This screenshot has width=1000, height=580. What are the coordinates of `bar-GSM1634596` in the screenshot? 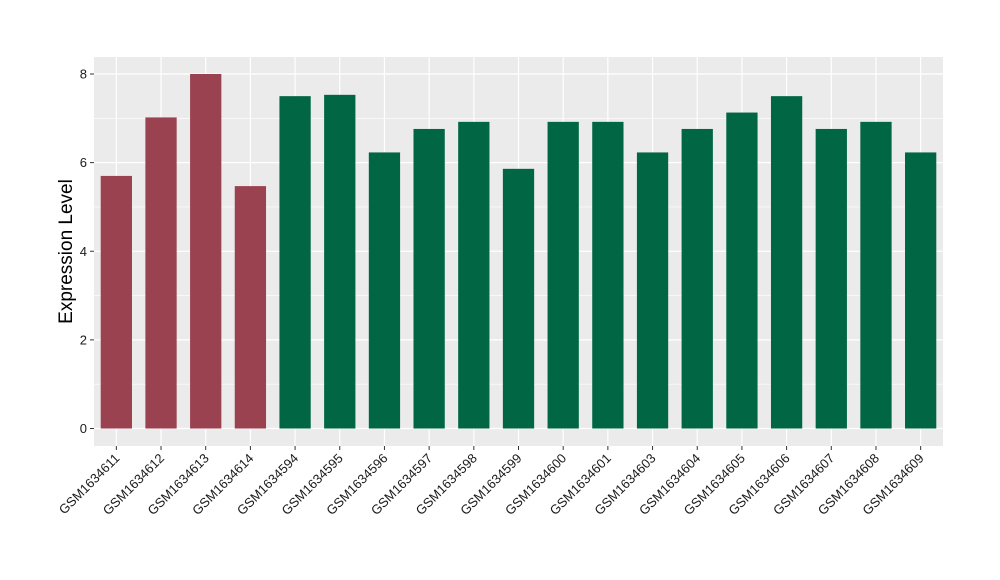 It's located at (384, 290).